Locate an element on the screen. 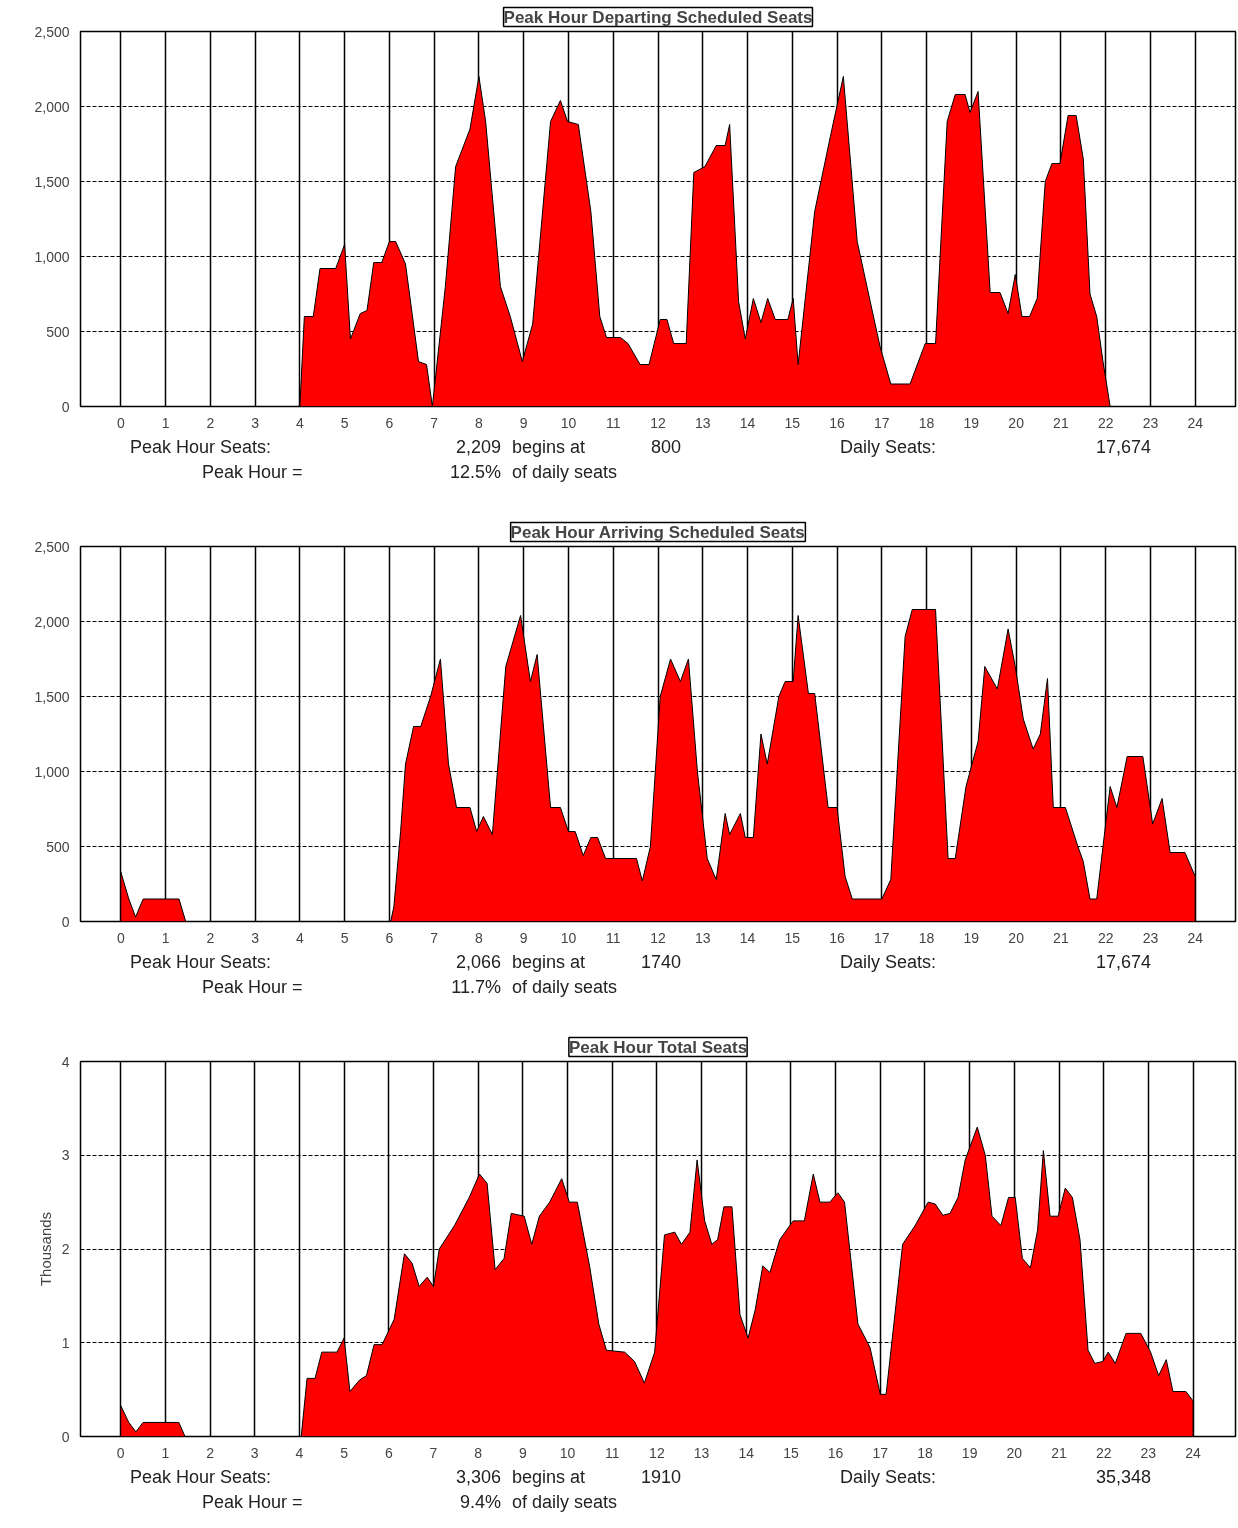  x-tick-label: 5 is located at coordinates (344, 937).